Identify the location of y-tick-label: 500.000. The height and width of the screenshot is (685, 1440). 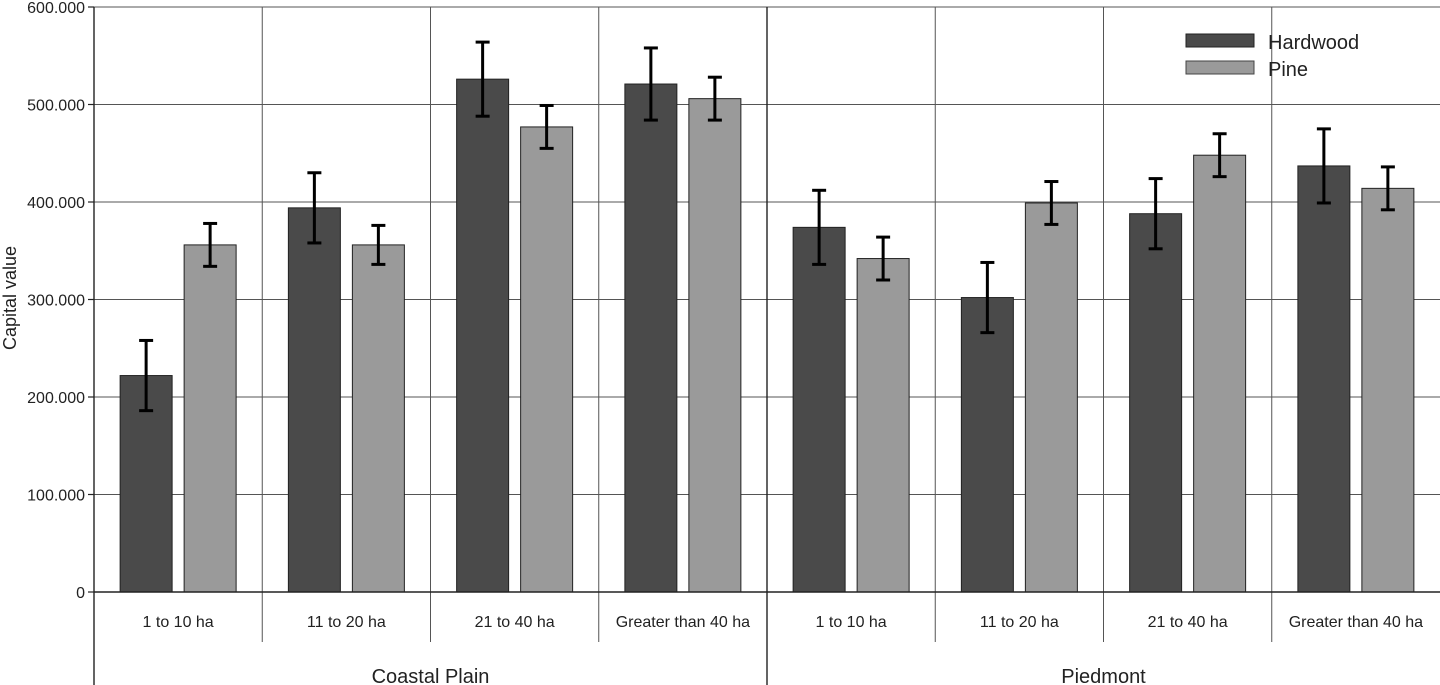
(56, 106).